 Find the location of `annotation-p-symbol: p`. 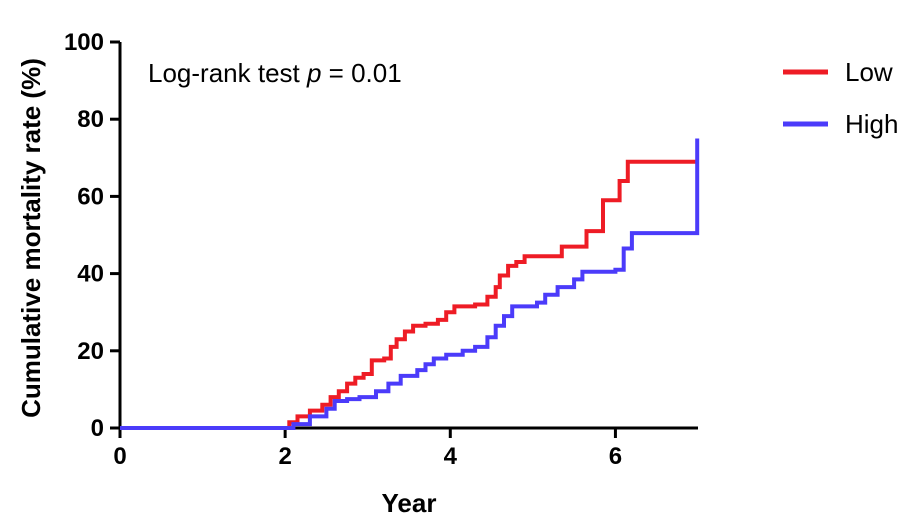

annotation-p-symbol: p is located at coordinates (313, 73).